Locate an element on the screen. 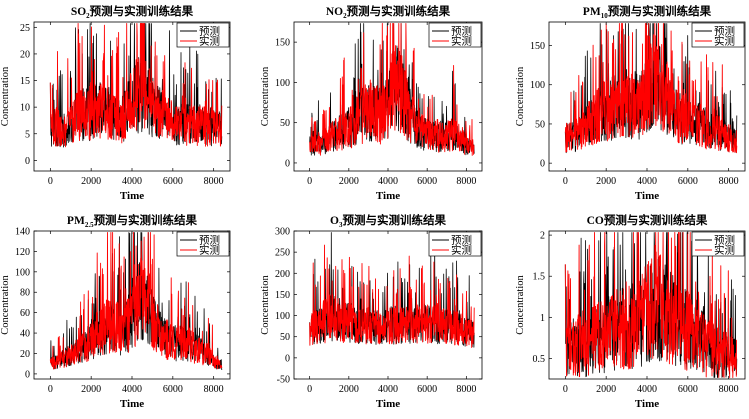  y-tick-label: 40 is located at coordinates (25, 334).